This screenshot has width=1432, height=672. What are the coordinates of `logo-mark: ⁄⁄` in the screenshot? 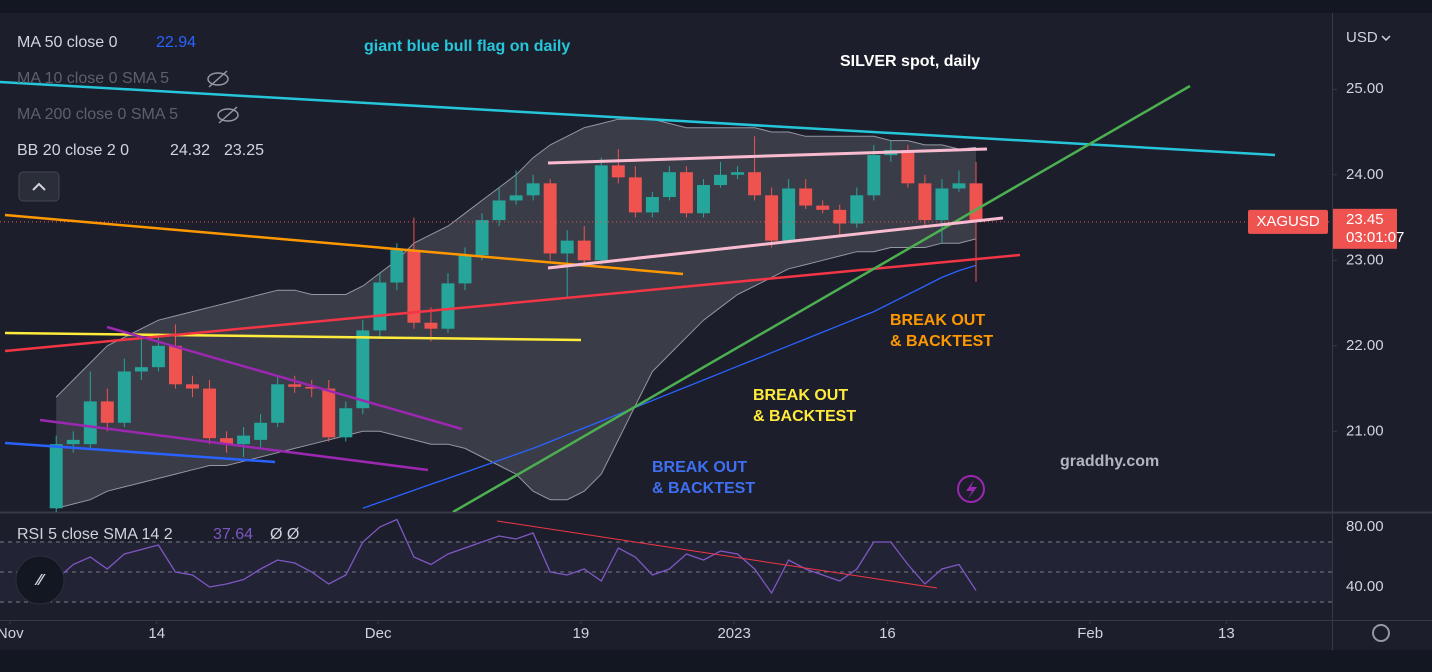 It's located at (40, 580).